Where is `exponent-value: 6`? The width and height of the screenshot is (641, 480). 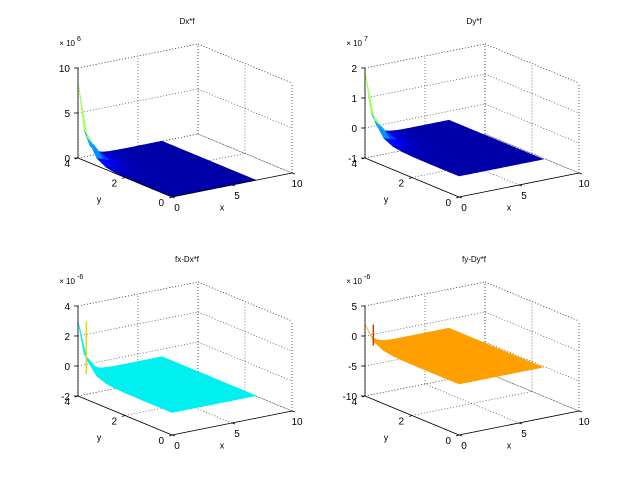
exponent-value: 6 is located at coordinates (79, 39).